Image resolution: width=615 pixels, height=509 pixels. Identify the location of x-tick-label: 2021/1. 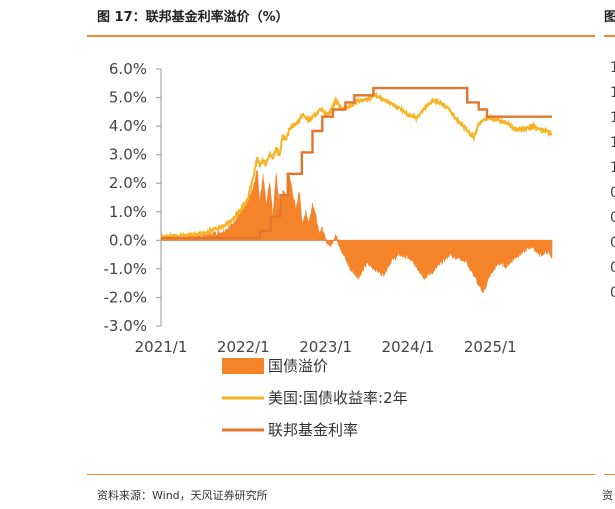
(161, 347).